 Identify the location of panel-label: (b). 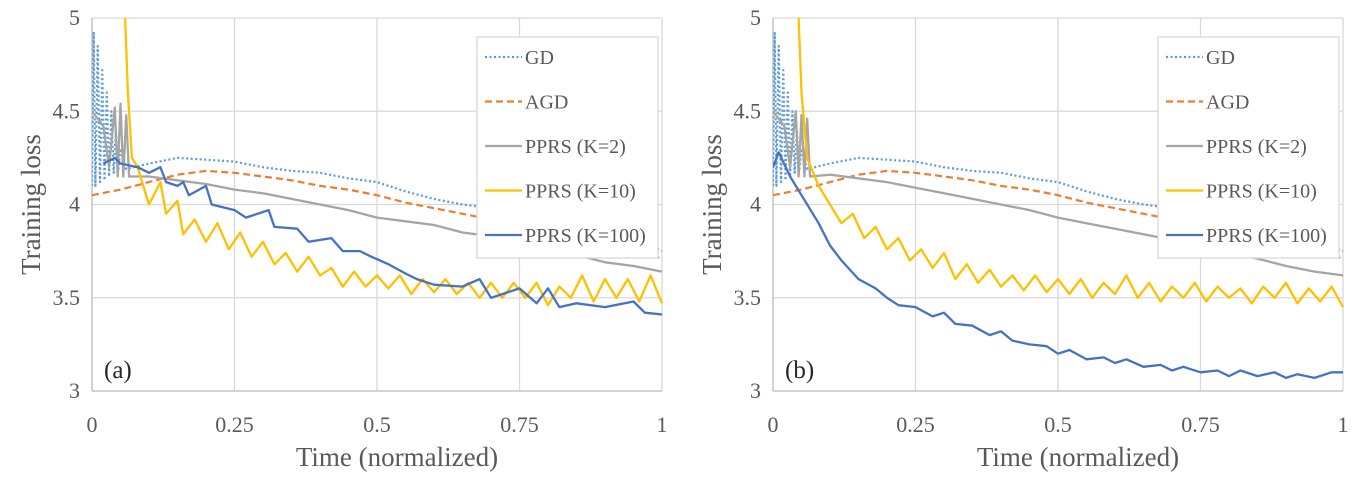
(799, 370).